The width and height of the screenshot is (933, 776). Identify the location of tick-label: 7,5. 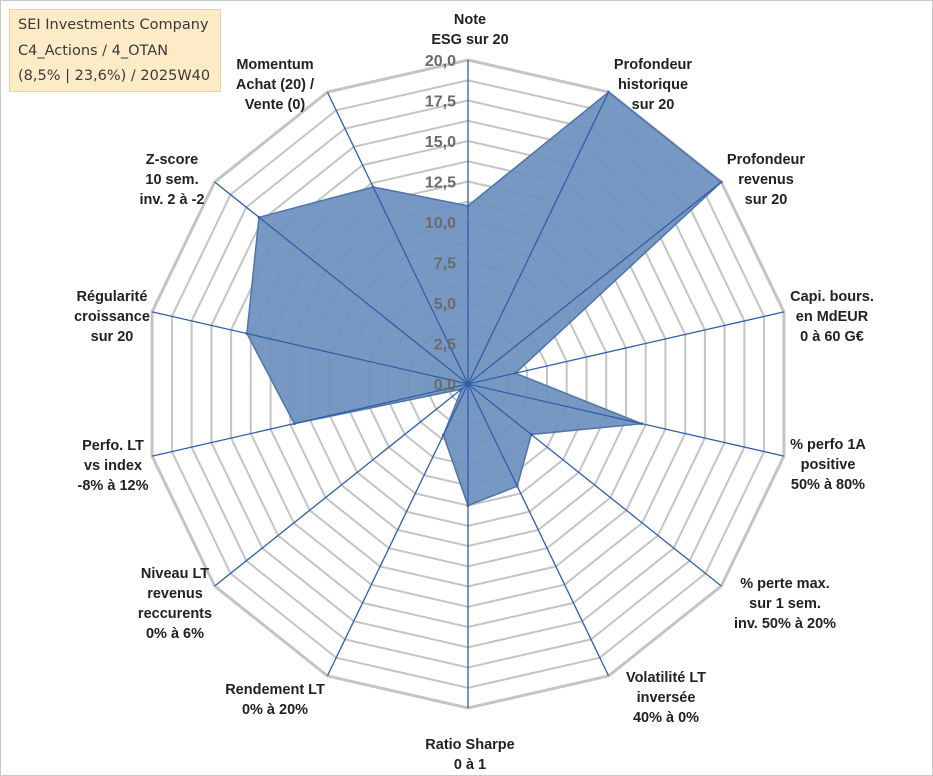
(445, 264).